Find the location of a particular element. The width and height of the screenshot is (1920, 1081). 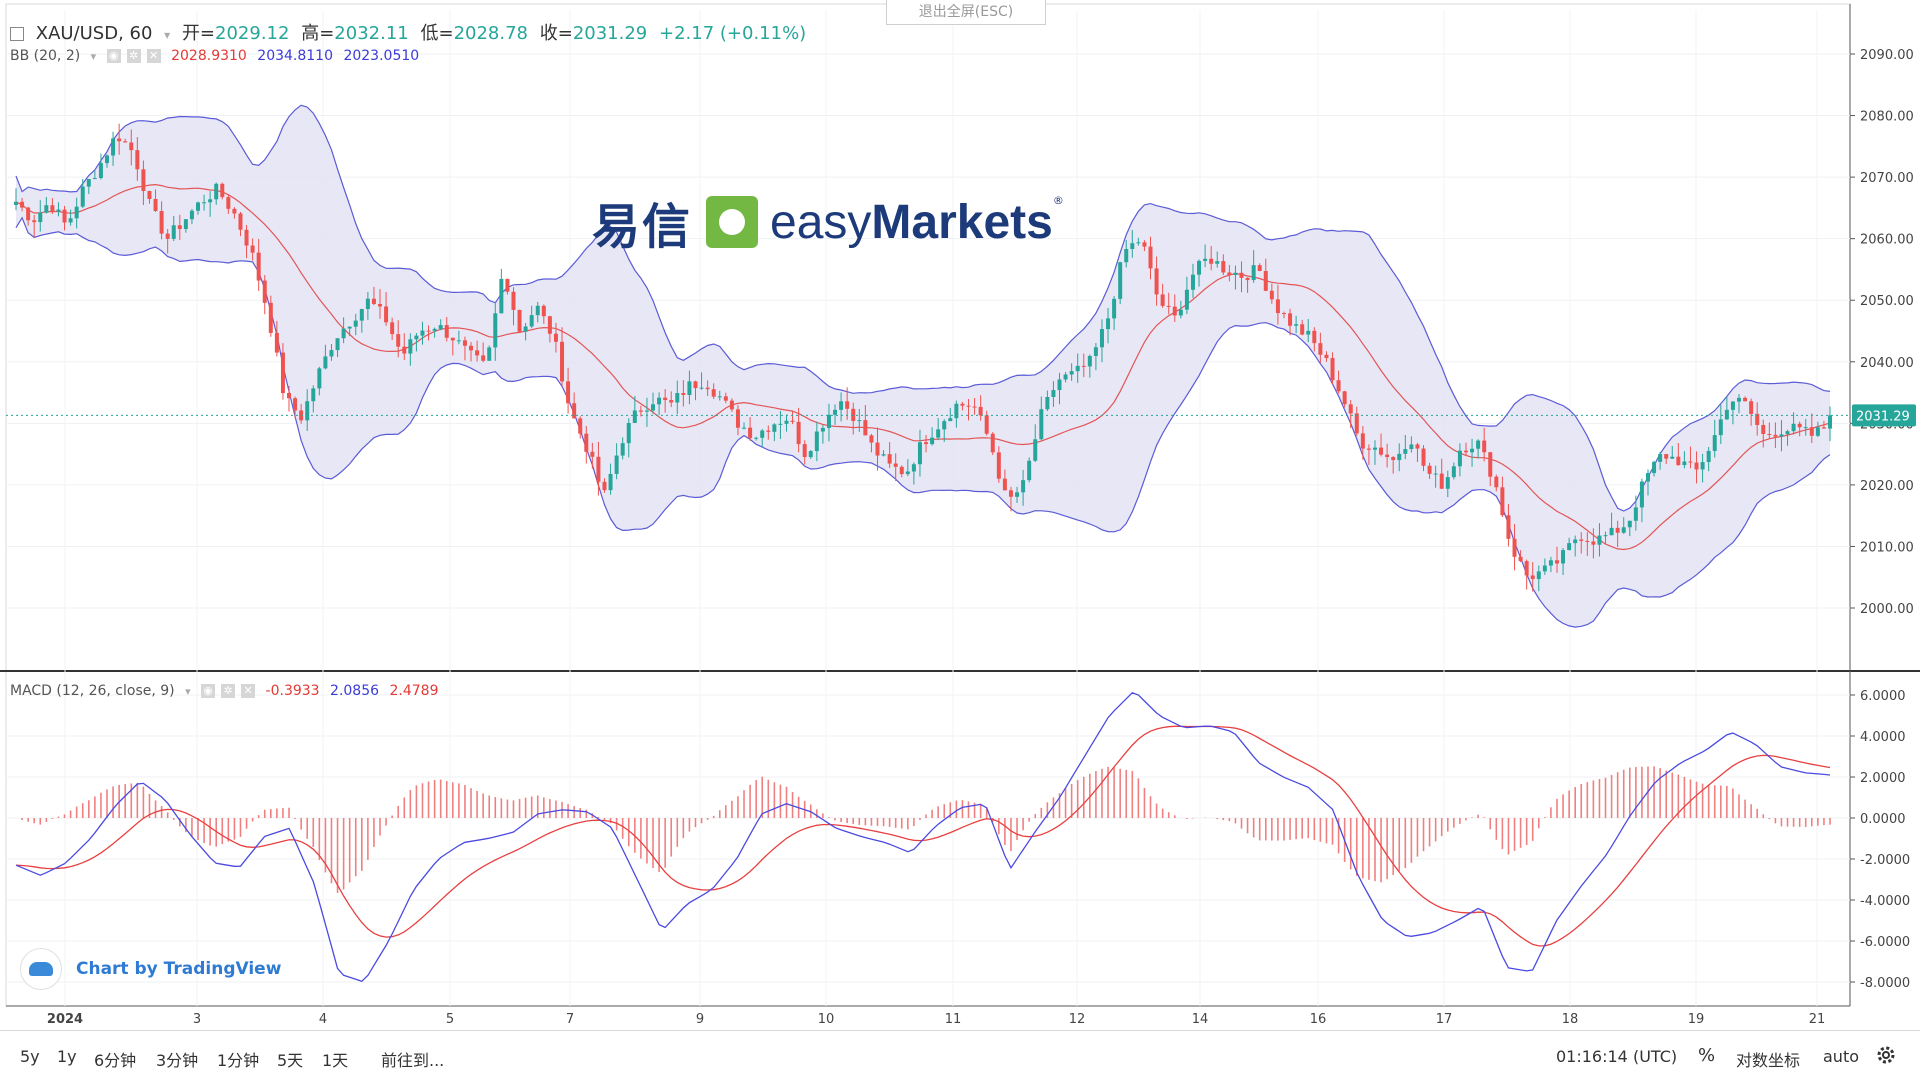

gear-icon is located at coordinates (1886, 1055).